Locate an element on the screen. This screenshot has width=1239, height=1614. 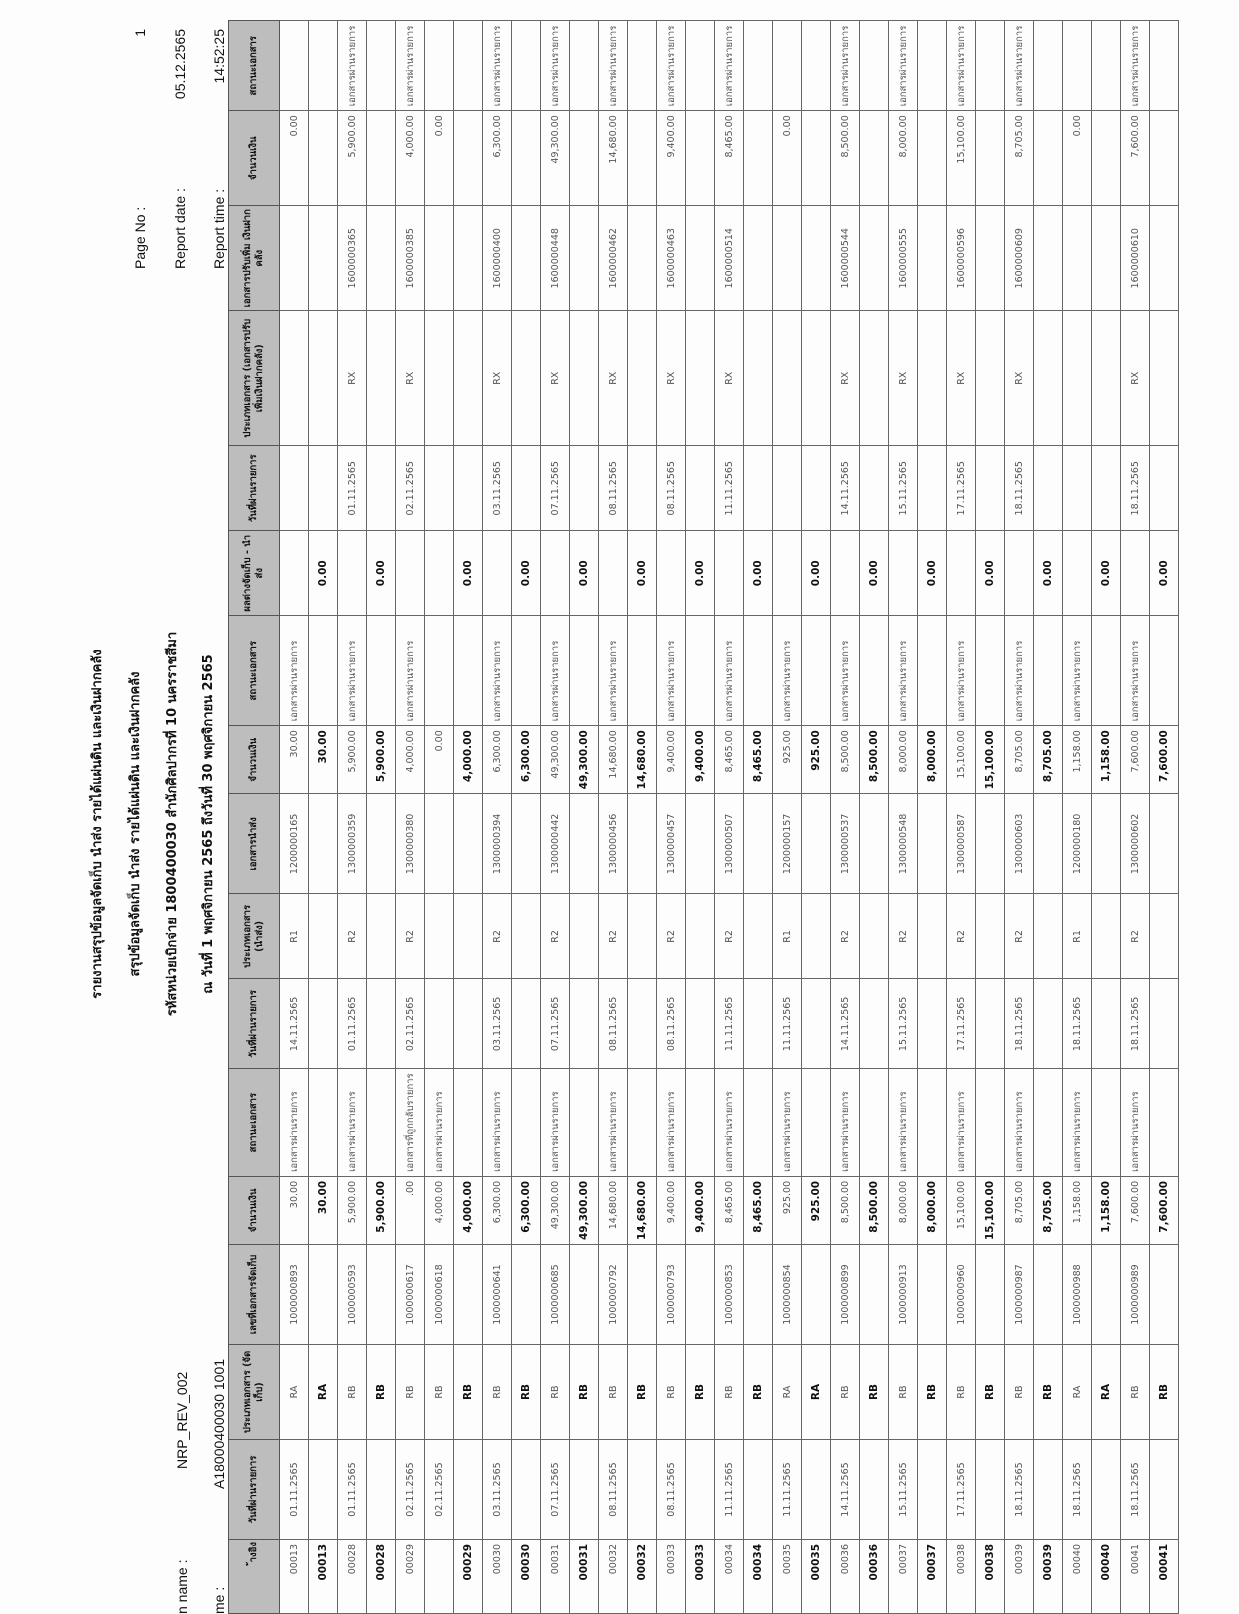
cell-collect-amount: 8,465.00 is located at coordinates (729, 1210).